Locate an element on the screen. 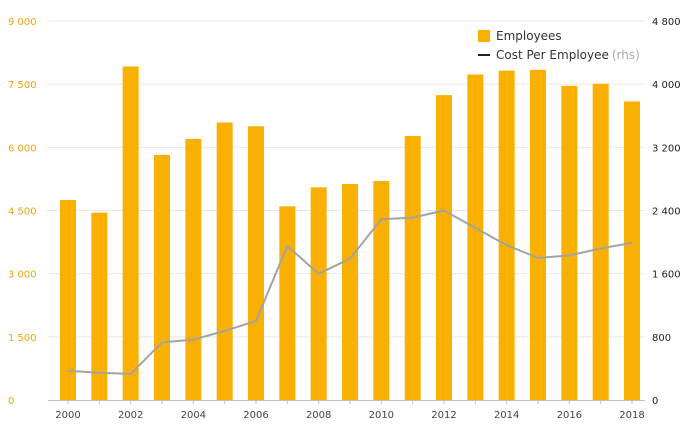 The width and height of the screenshot is (700, 433). legend: Employees Cost Per Employee (rhs) is located at coordinates (559, 45).